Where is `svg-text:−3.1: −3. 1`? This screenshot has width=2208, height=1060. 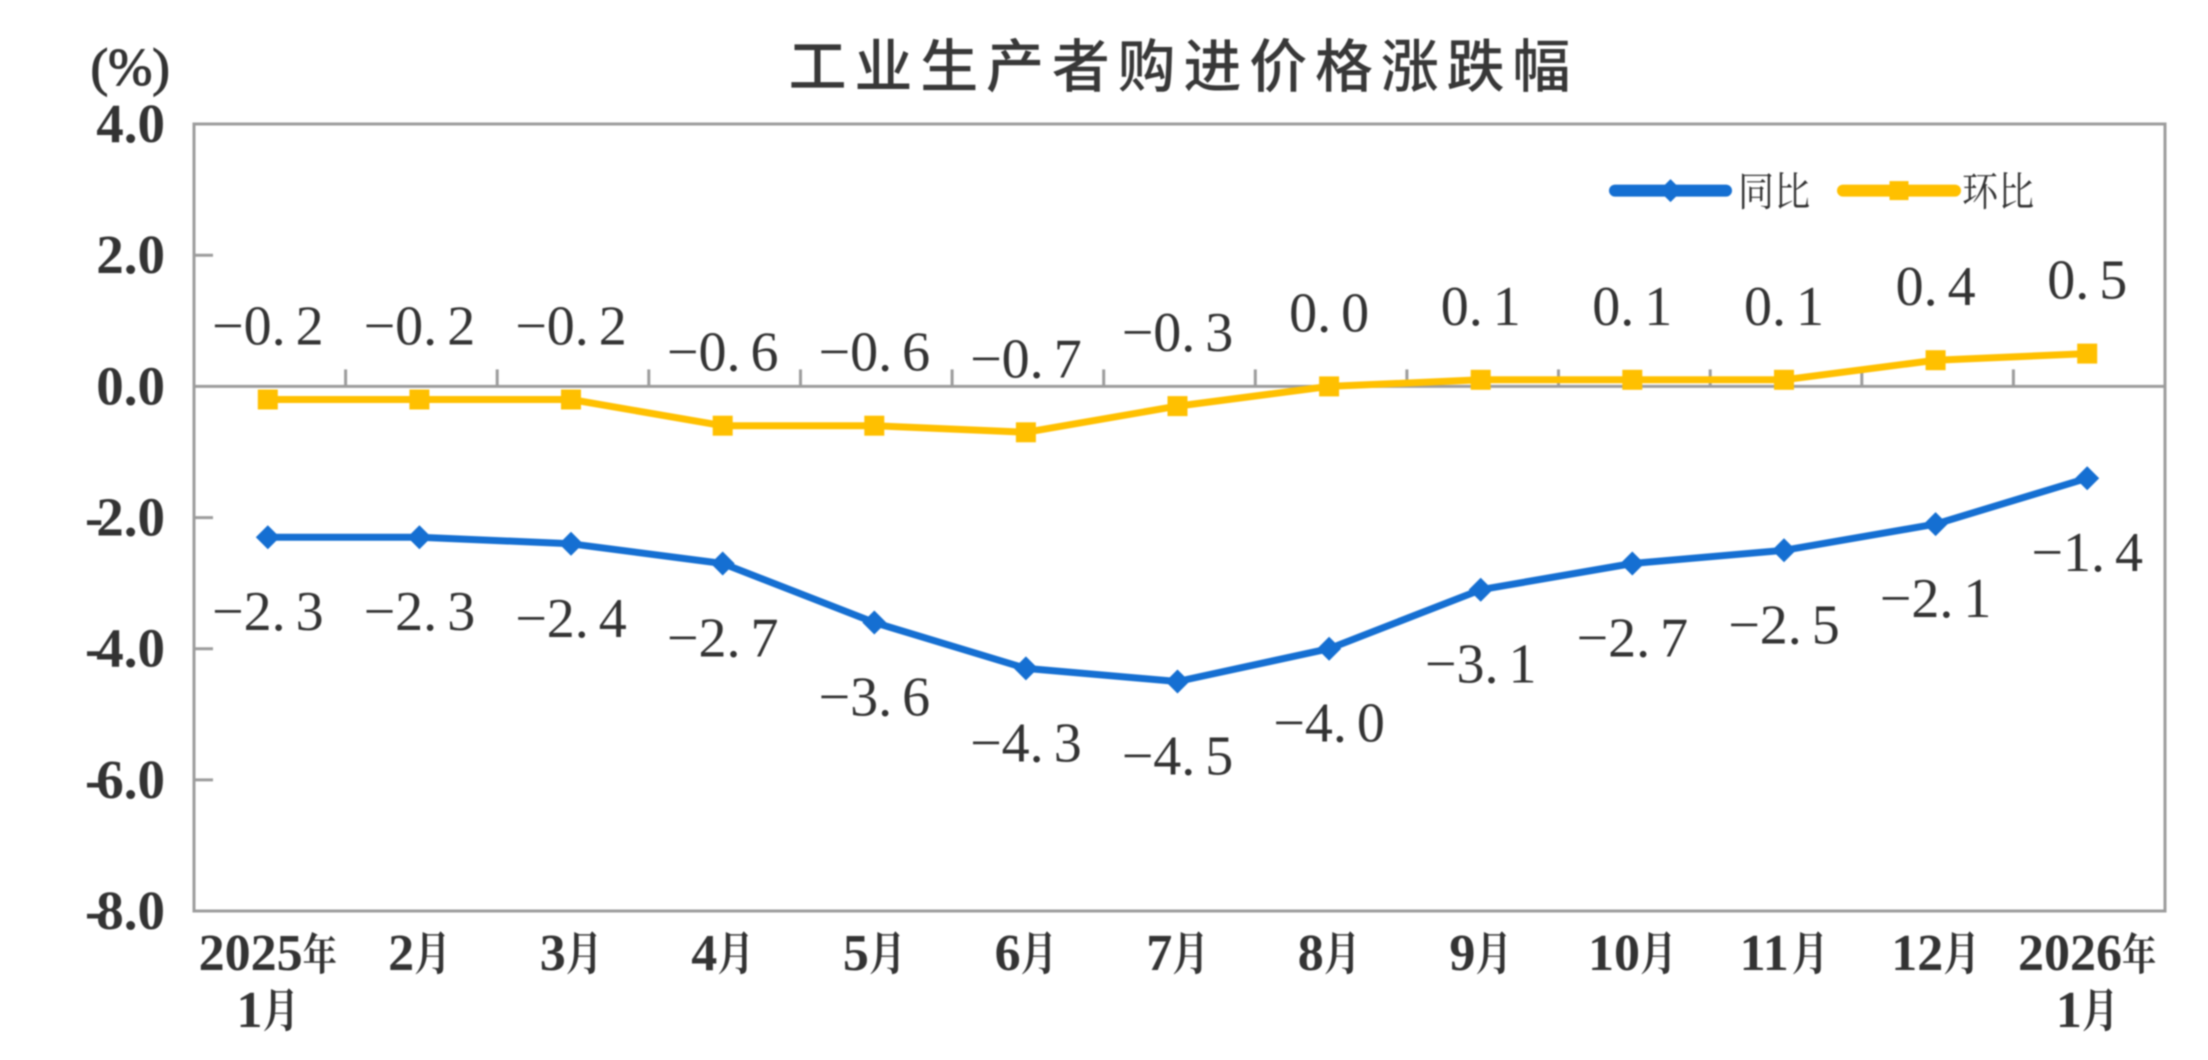 svg-text:−3.1: −3. 1 is located at coordinates (1481, 665).